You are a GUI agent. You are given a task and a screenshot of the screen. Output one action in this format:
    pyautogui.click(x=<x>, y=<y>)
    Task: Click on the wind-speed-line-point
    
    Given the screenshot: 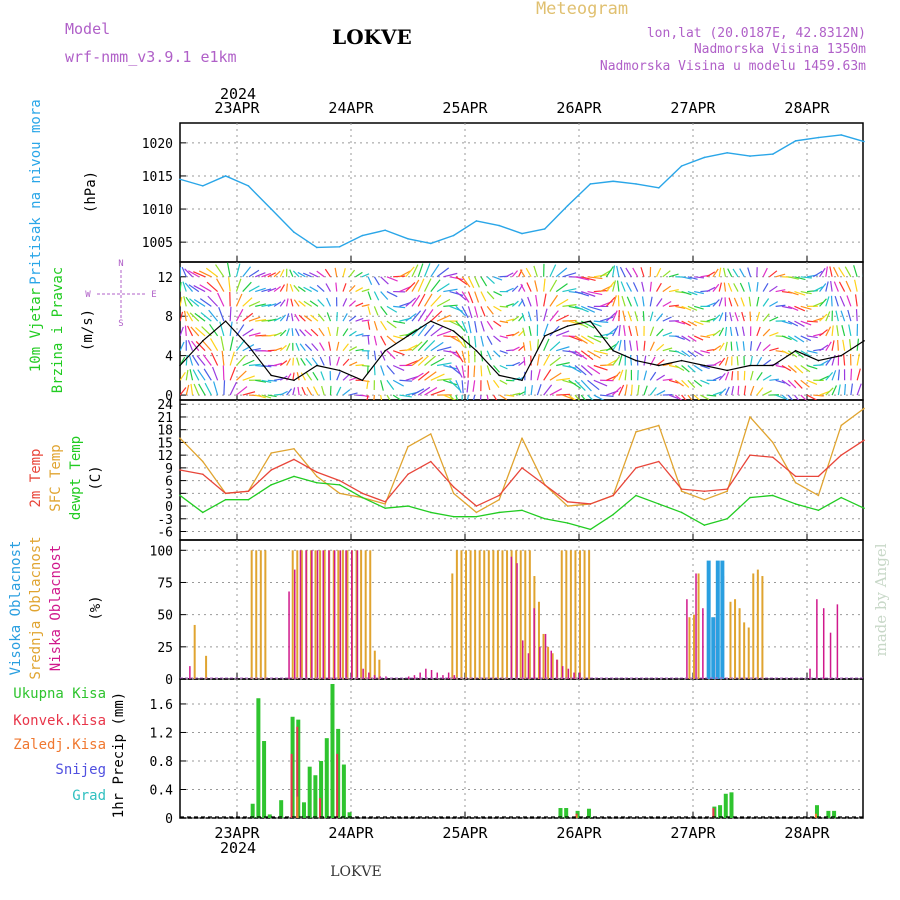 What is the action you would take?
    pyautogui.click(x=590, y=321)
    